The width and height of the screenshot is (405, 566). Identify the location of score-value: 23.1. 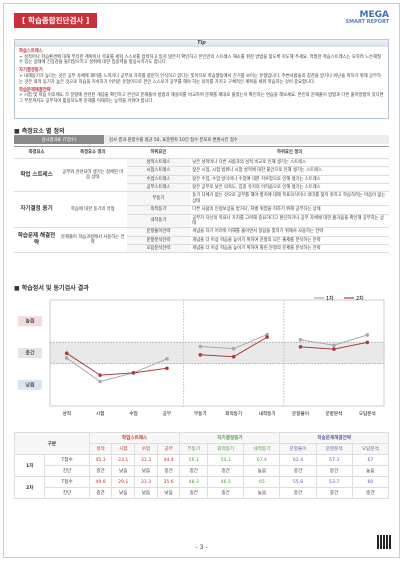
(123, 460).